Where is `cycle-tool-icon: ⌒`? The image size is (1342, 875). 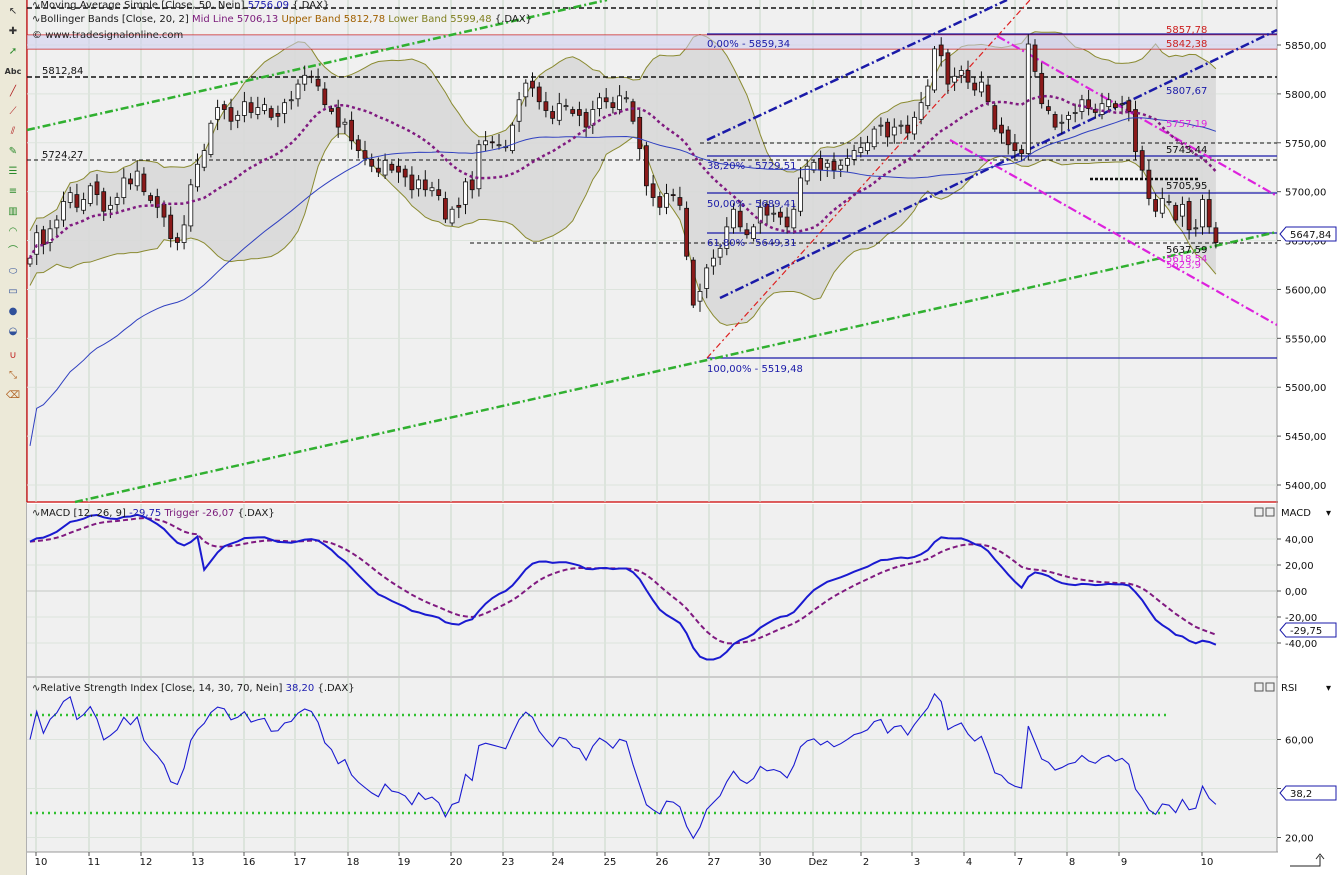
cycle-tool-icon: ⌒ is located at coordinates (13, 251).